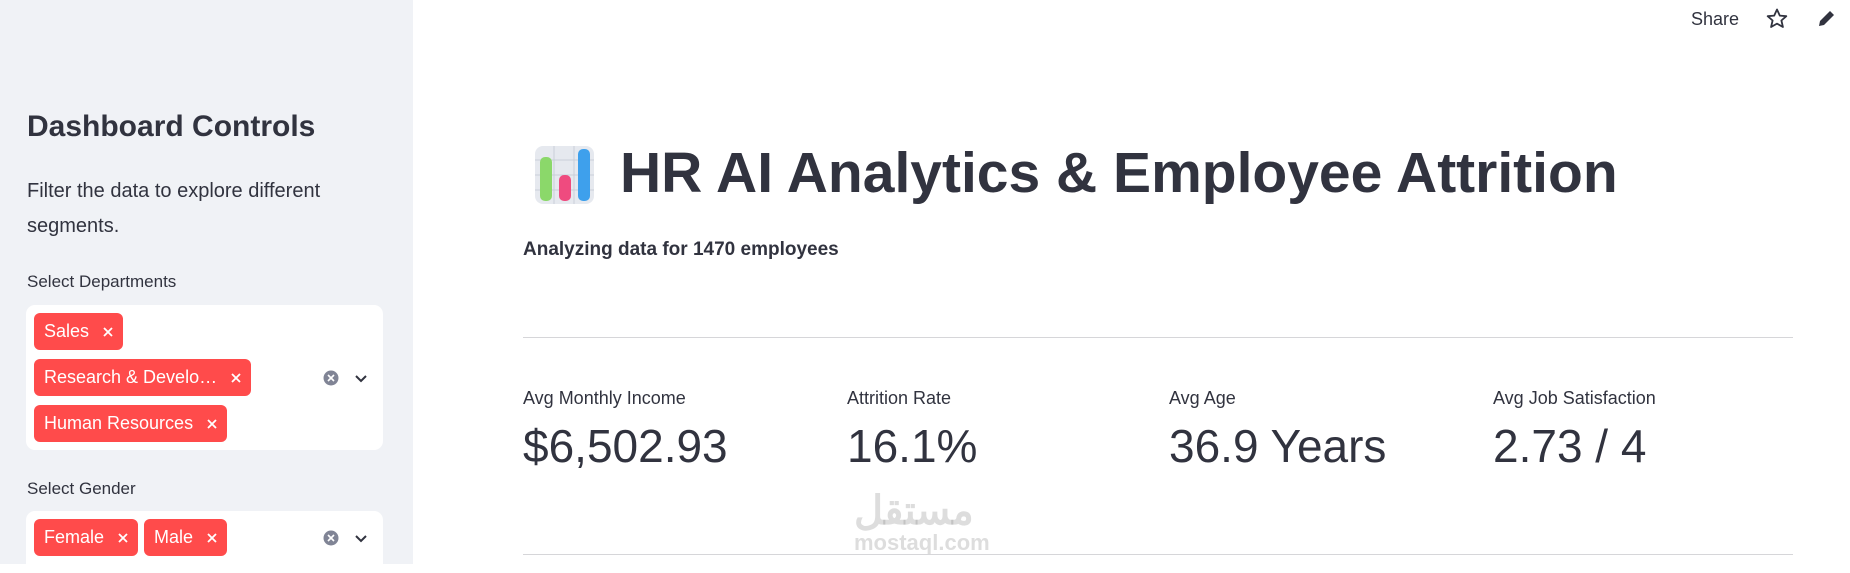  Describe the element at coordinates (564, 175) in the screenshot. I see `chart-emoji` at that location.